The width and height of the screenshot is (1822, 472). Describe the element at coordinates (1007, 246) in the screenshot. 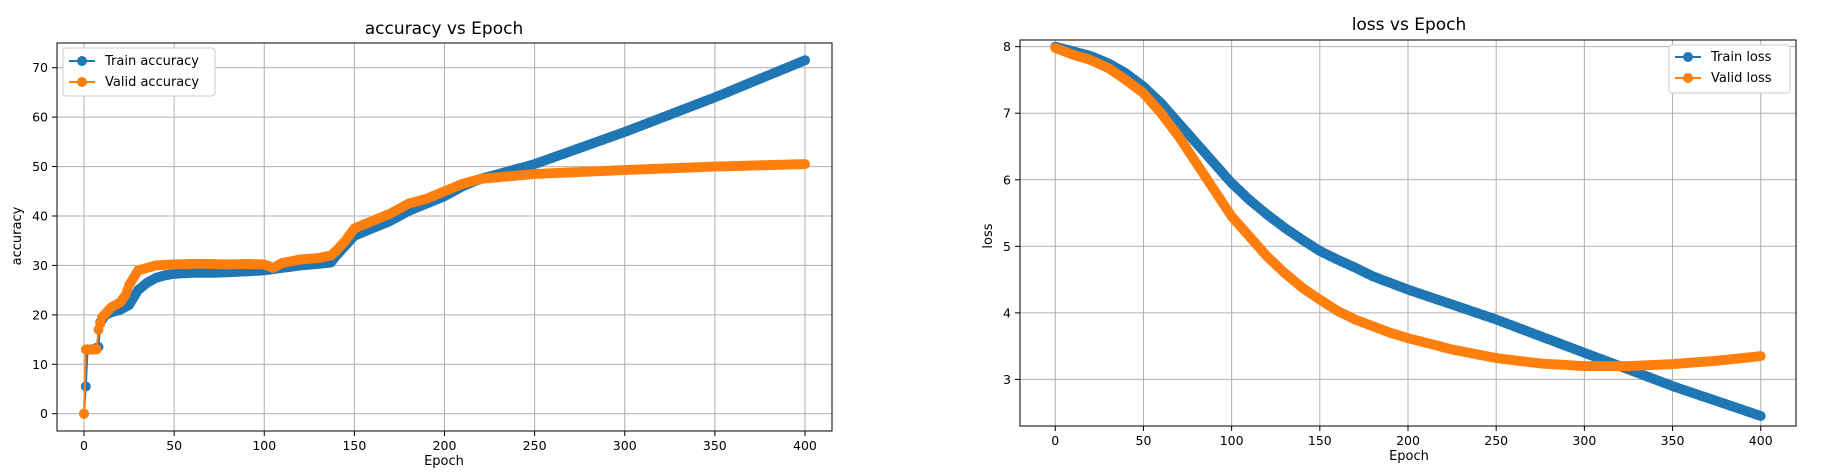

I see `loss-y-tick-label: 5` at that location.